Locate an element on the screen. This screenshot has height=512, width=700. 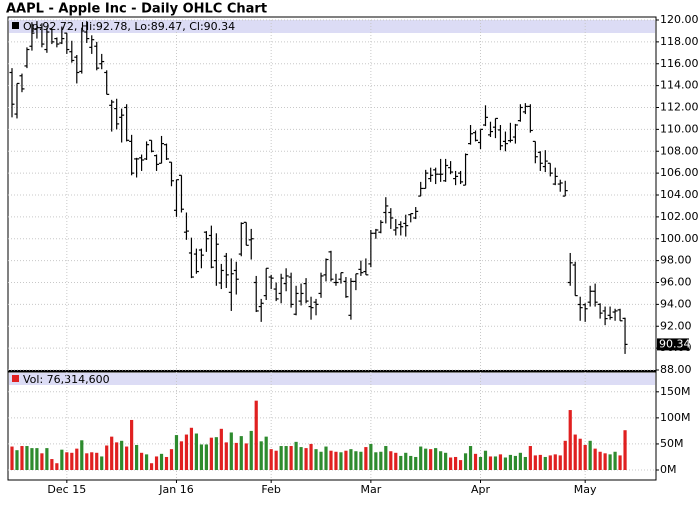
legend-band is located at coordinates (332, 26).